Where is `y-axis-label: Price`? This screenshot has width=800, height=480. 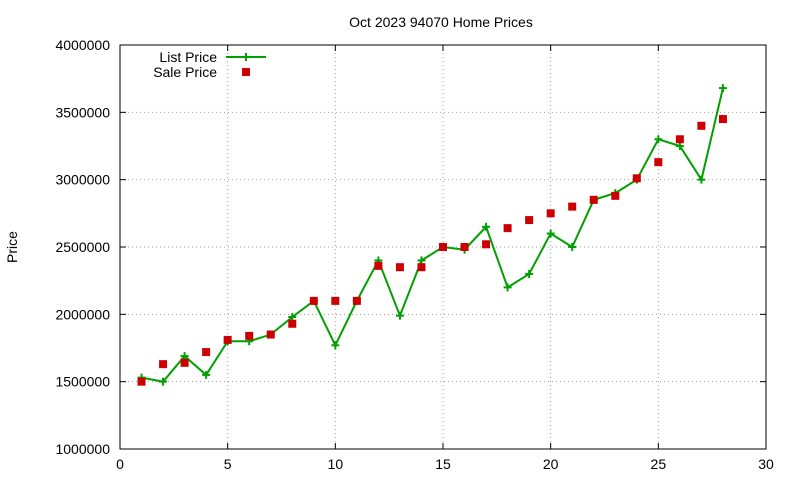 y-axis-label: Price is located at coordinates (12, 247).